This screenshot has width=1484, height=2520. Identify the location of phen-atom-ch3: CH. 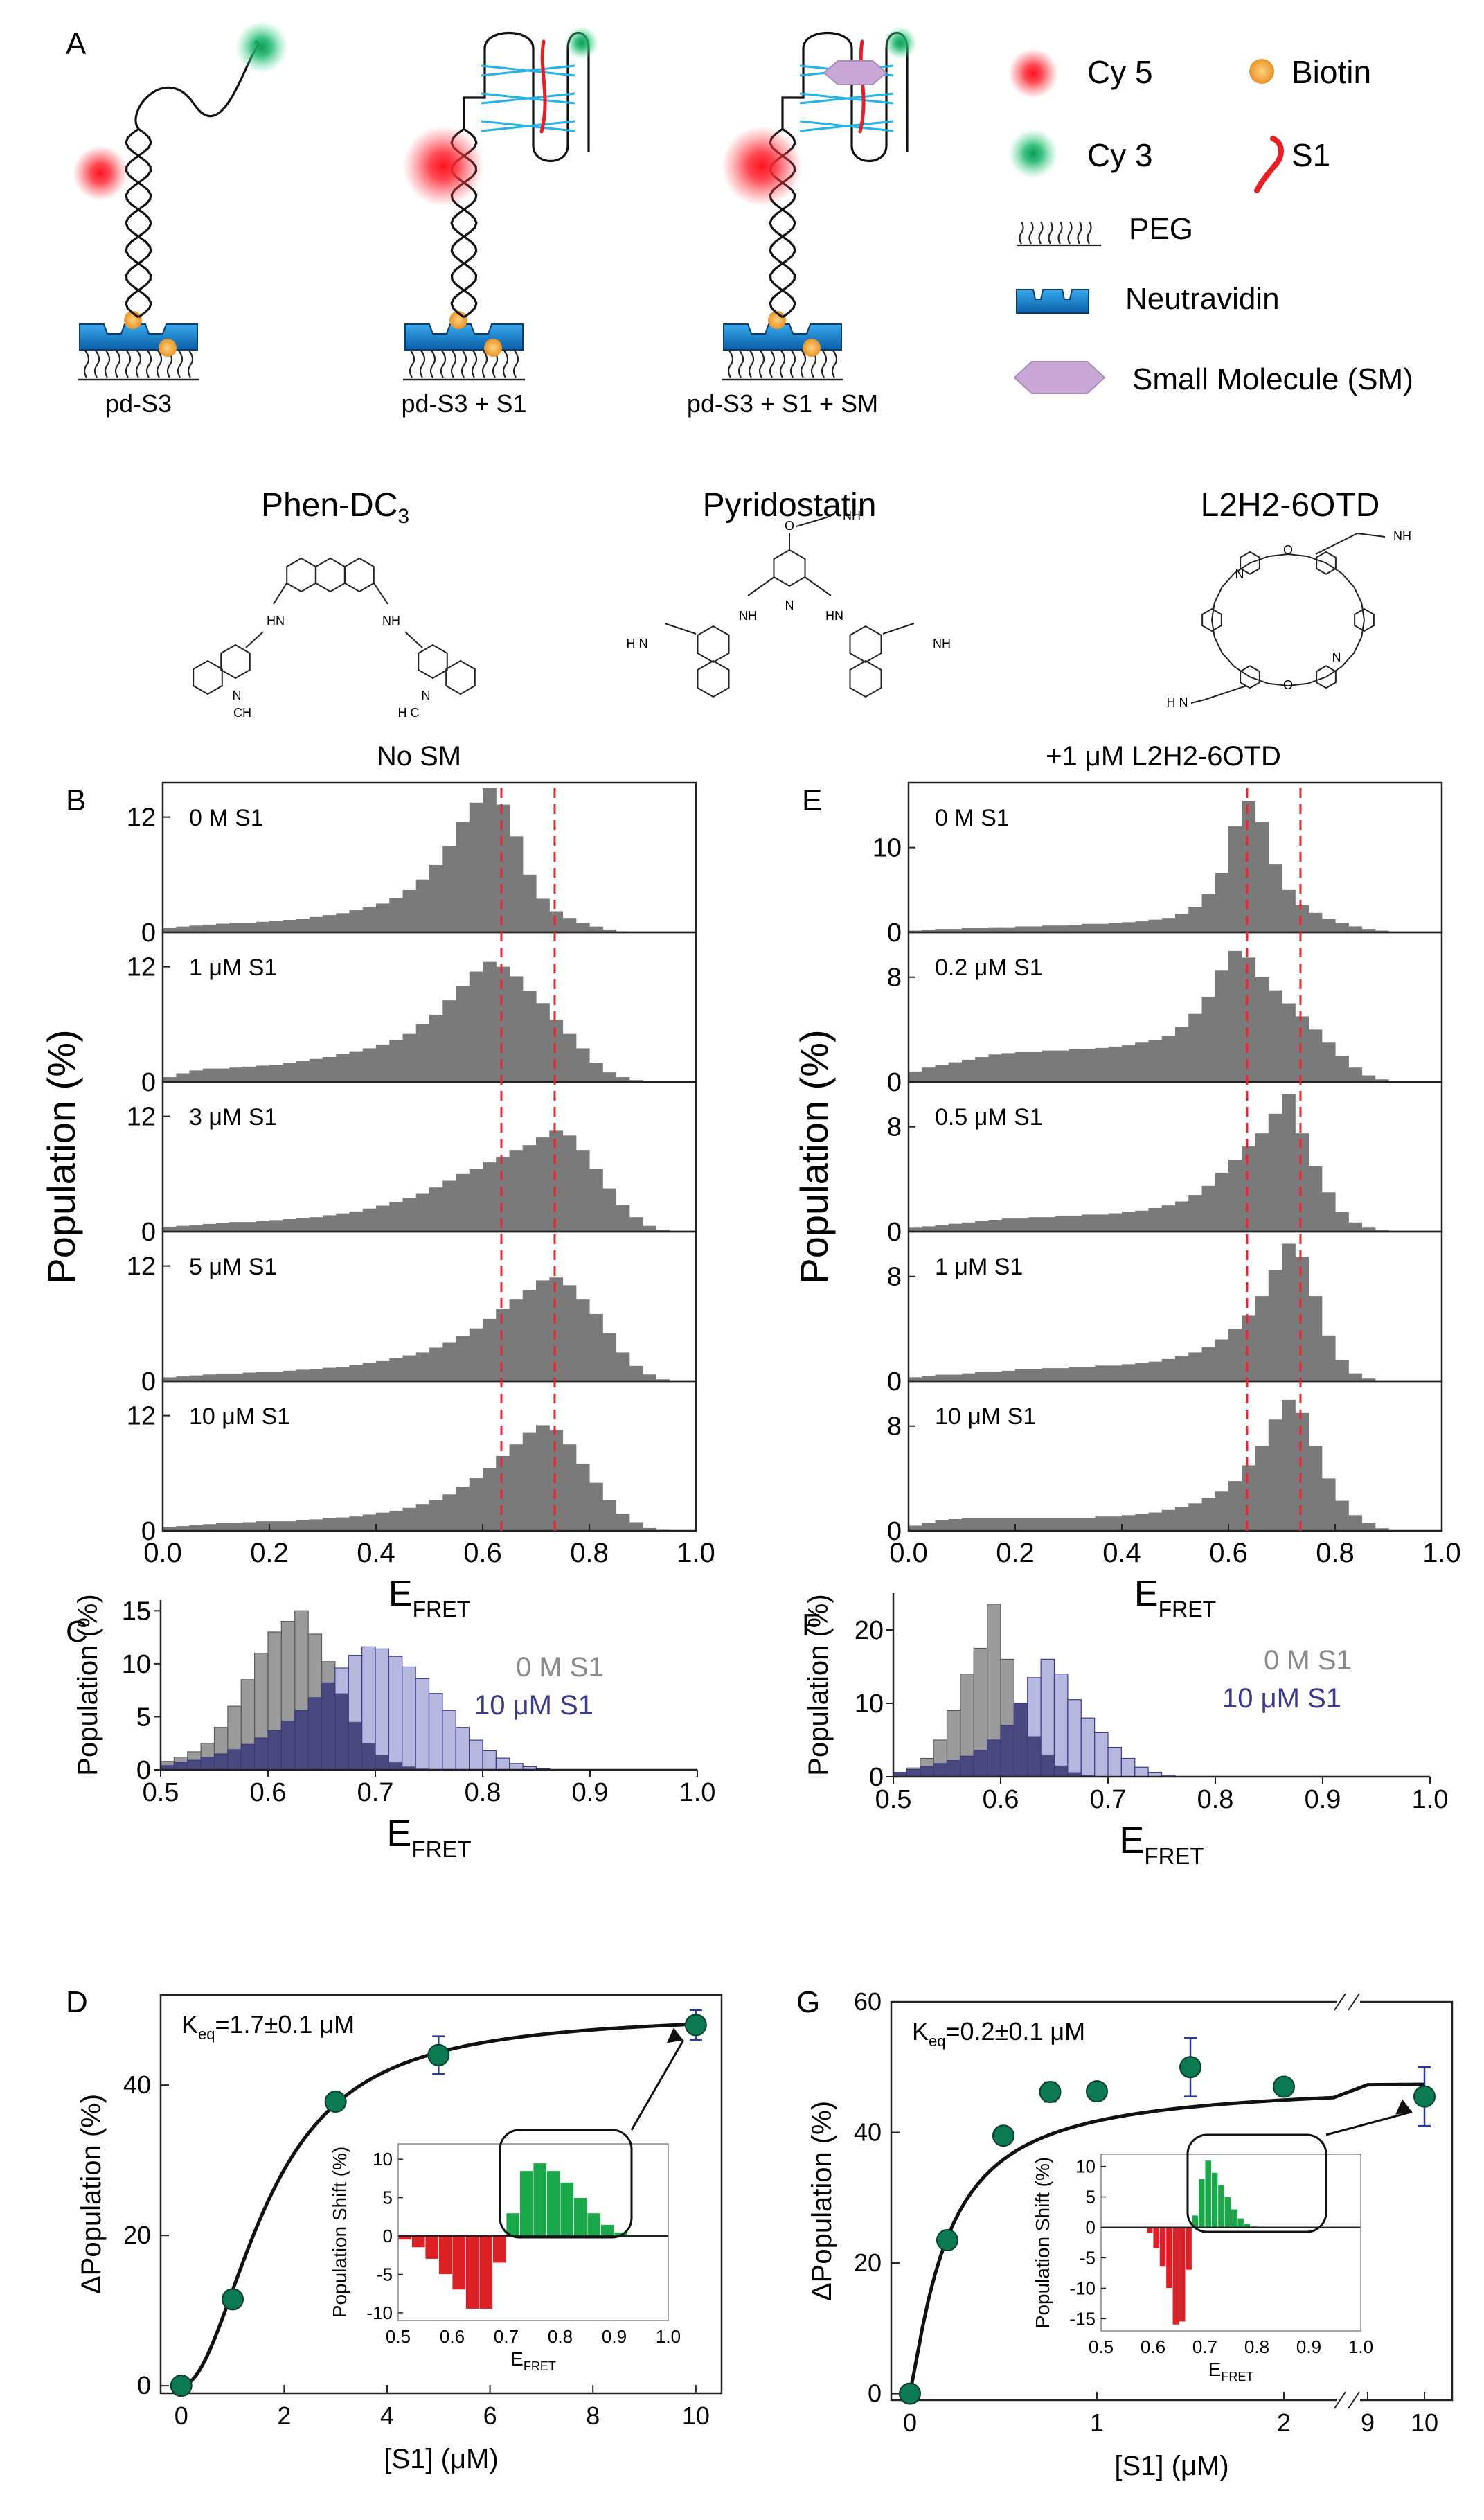
(242, 713).